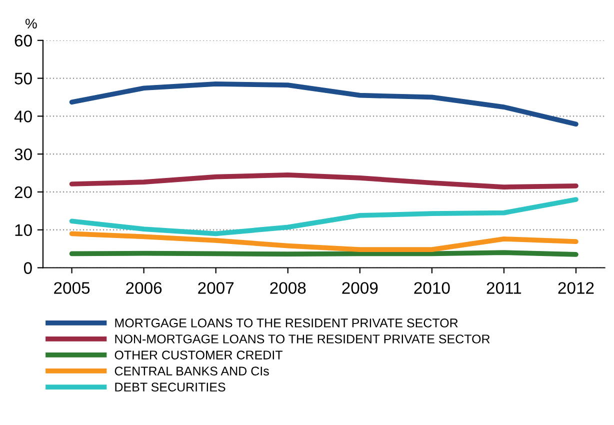 The image size is (614, 425). What do you see at coordinates (72, 288) in the screenshot?
I see `x-tick-label: 2005` at bounding box center [72, 288].